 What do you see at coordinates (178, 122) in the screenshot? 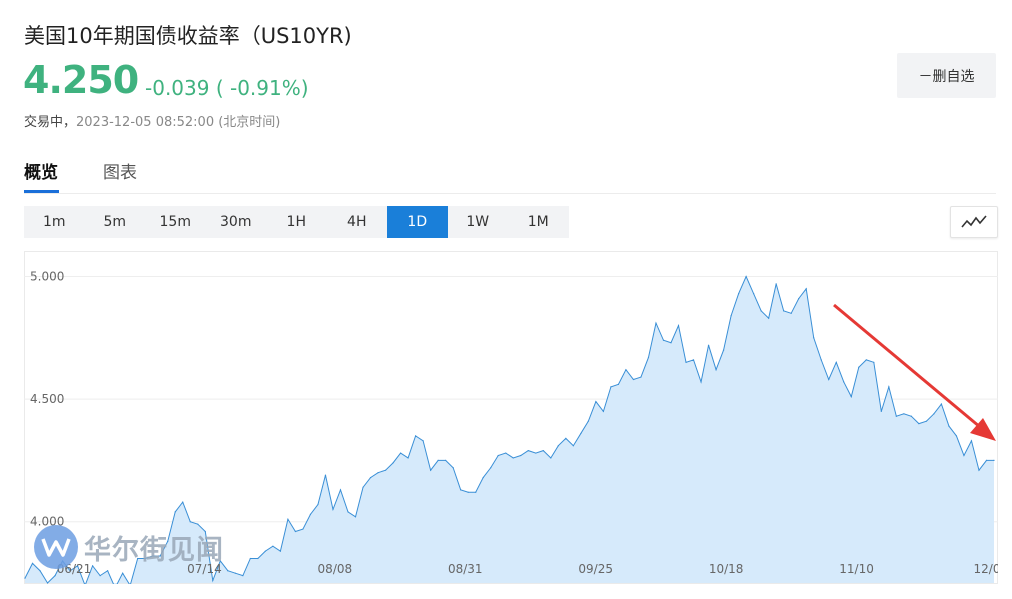
I see `timestamp: 2023-12-05 08:52:00 (北京时间)` at bounding box center [178, 122].